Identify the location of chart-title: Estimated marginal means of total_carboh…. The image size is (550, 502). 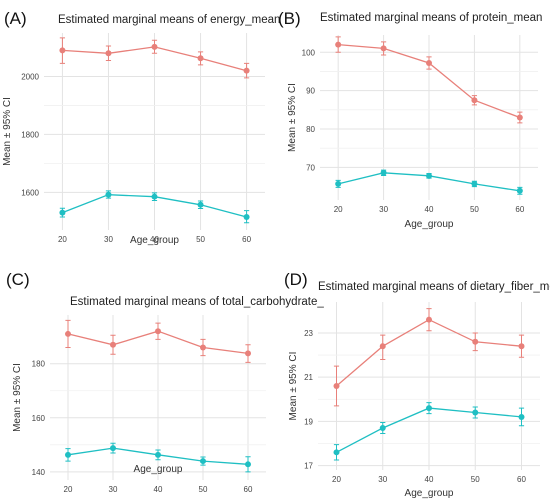
(197, 302).